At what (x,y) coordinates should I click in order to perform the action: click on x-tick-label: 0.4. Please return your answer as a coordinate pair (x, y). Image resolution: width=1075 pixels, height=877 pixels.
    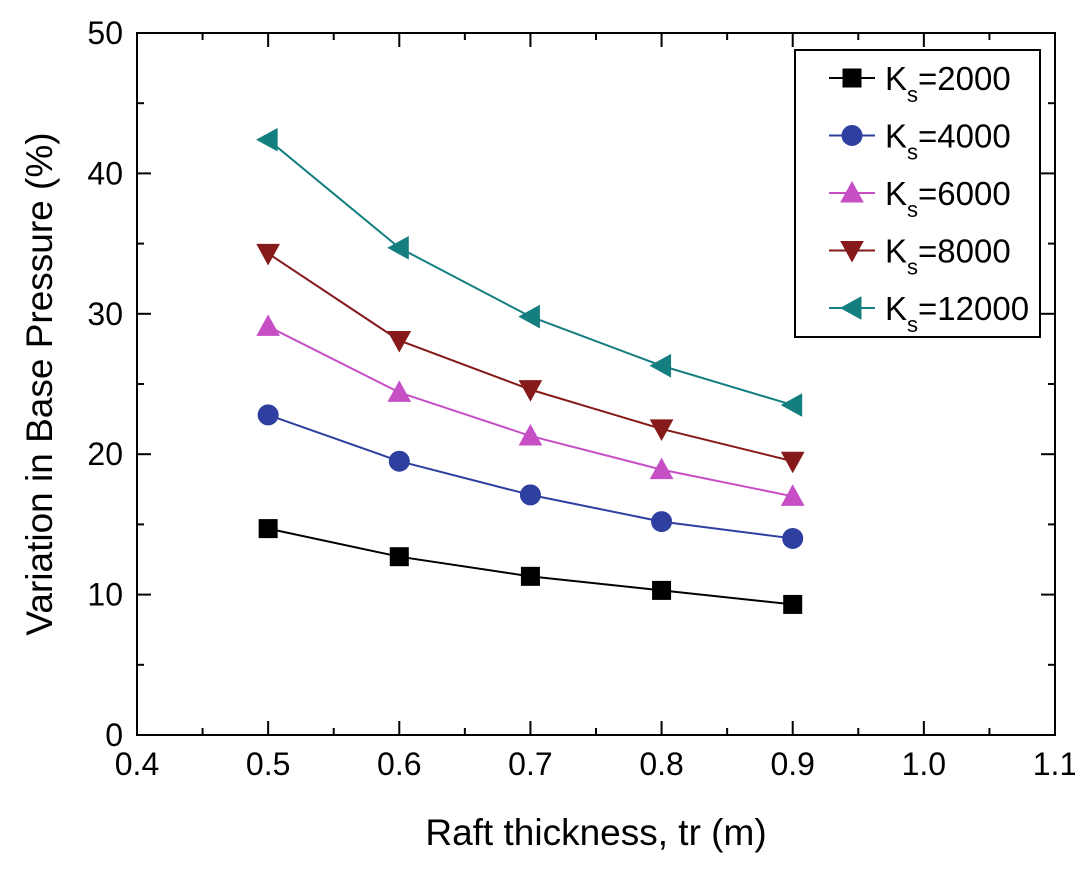
    Looking at the image, I should click on (137, 764).